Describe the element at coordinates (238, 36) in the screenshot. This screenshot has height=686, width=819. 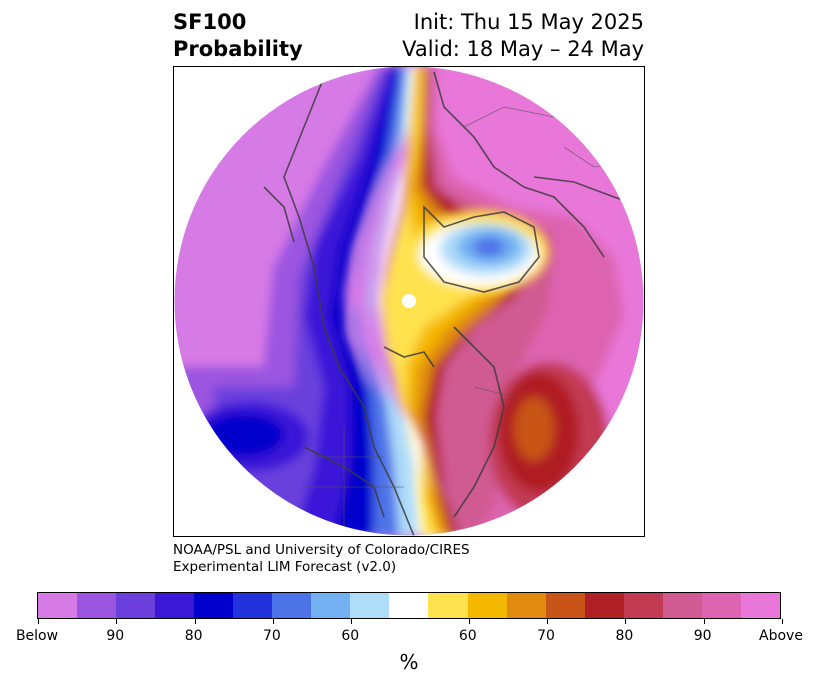
I see `map-title: SF100 Probability` at that location.